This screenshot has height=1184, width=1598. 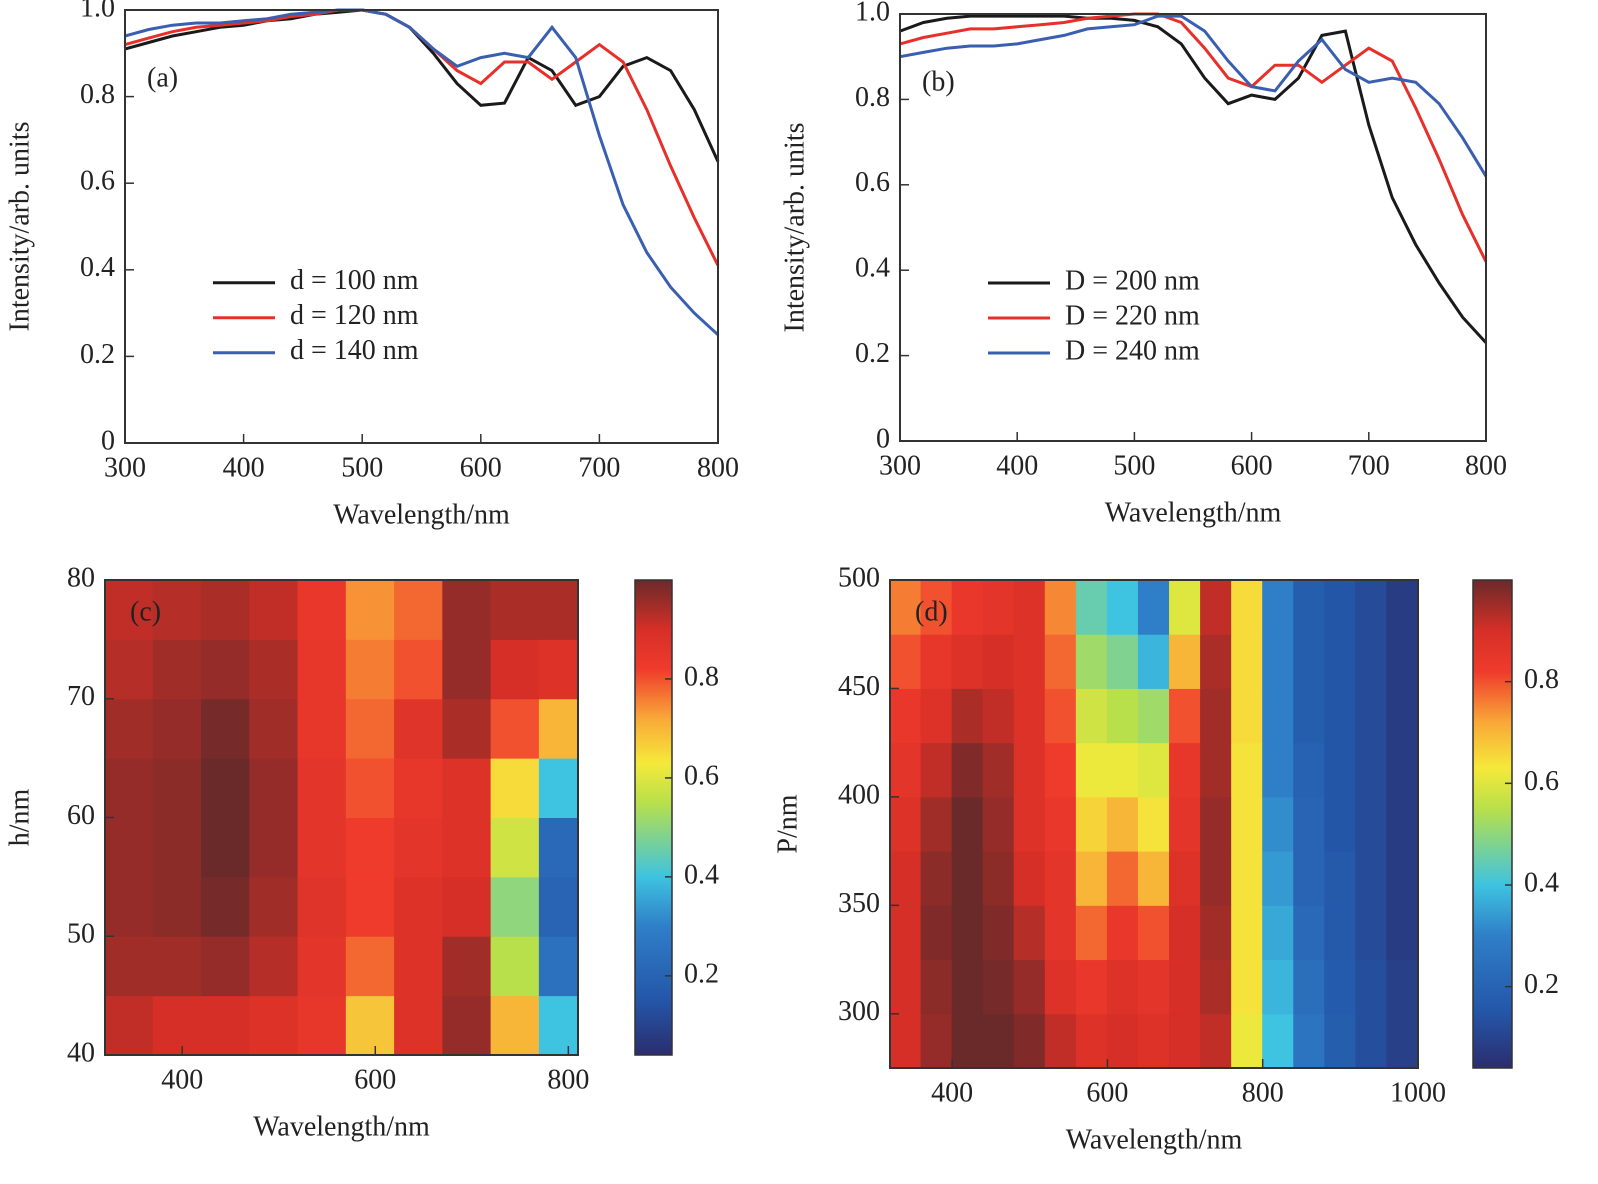 What do you see at coordinates (97, 354) in the screenshot?
I see `y-tick-label: 0.2` at bounding box center [97, 354].